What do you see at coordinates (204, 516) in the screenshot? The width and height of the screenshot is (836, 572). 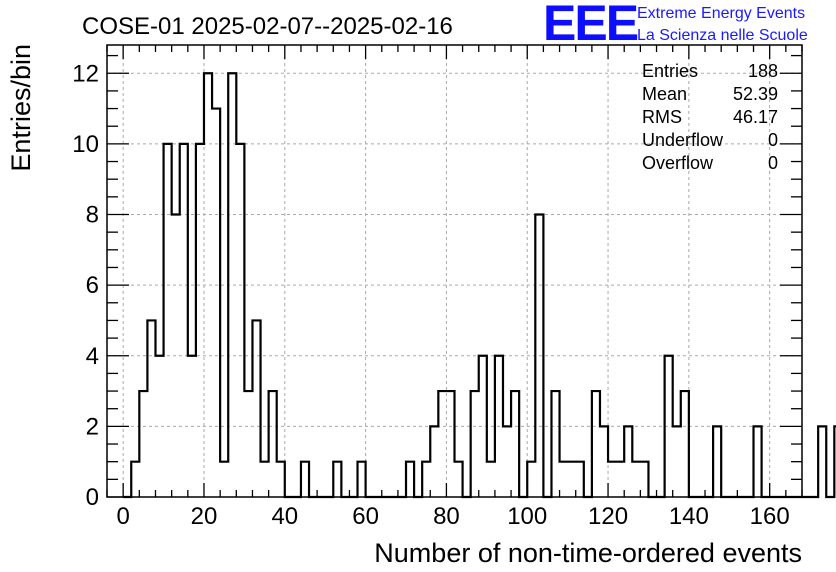 I see `x-tick-label: 20` at bounding box center [204, 516].